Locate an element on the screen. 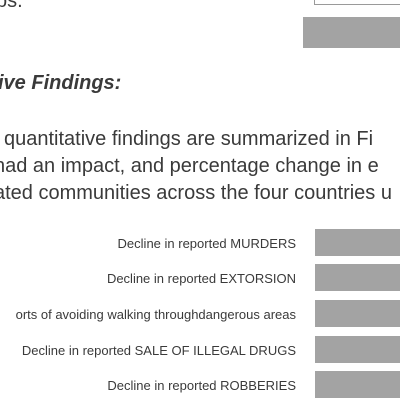 The image size is (400, 404). chart-row-extorsion: Decline in reported EXTORSION is located at coordinates (200, 279).